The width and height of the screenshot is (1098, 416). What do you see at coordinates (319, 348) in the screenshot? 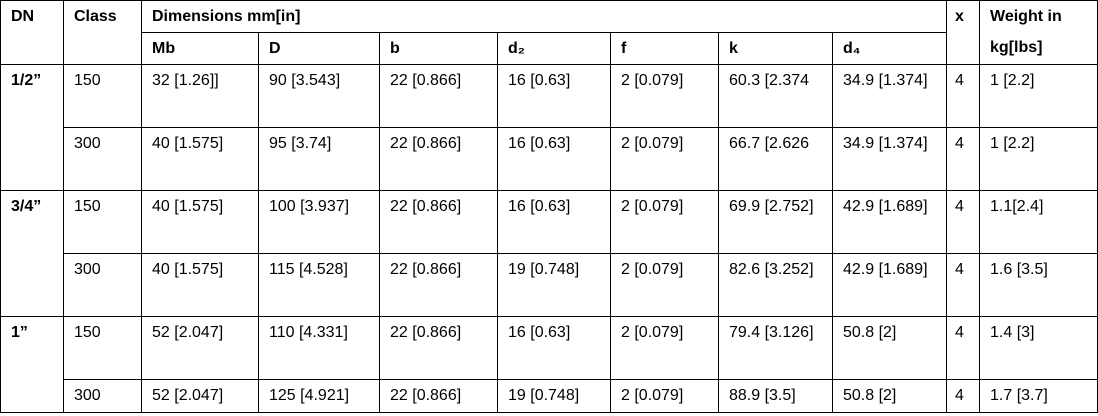
I see `table-cell: 110 [4.331]` at bounding box center [319, 348].